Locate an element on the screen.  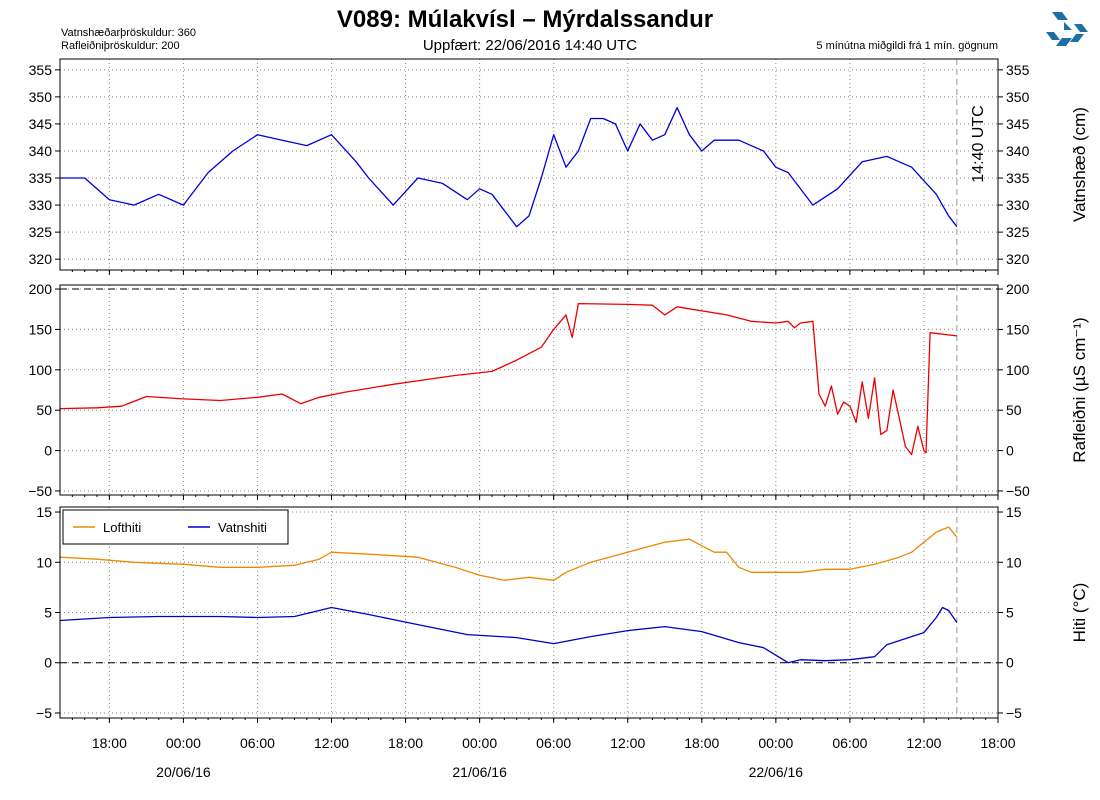
y-tick-label-left: 355 is located at coordinates (41, 70).